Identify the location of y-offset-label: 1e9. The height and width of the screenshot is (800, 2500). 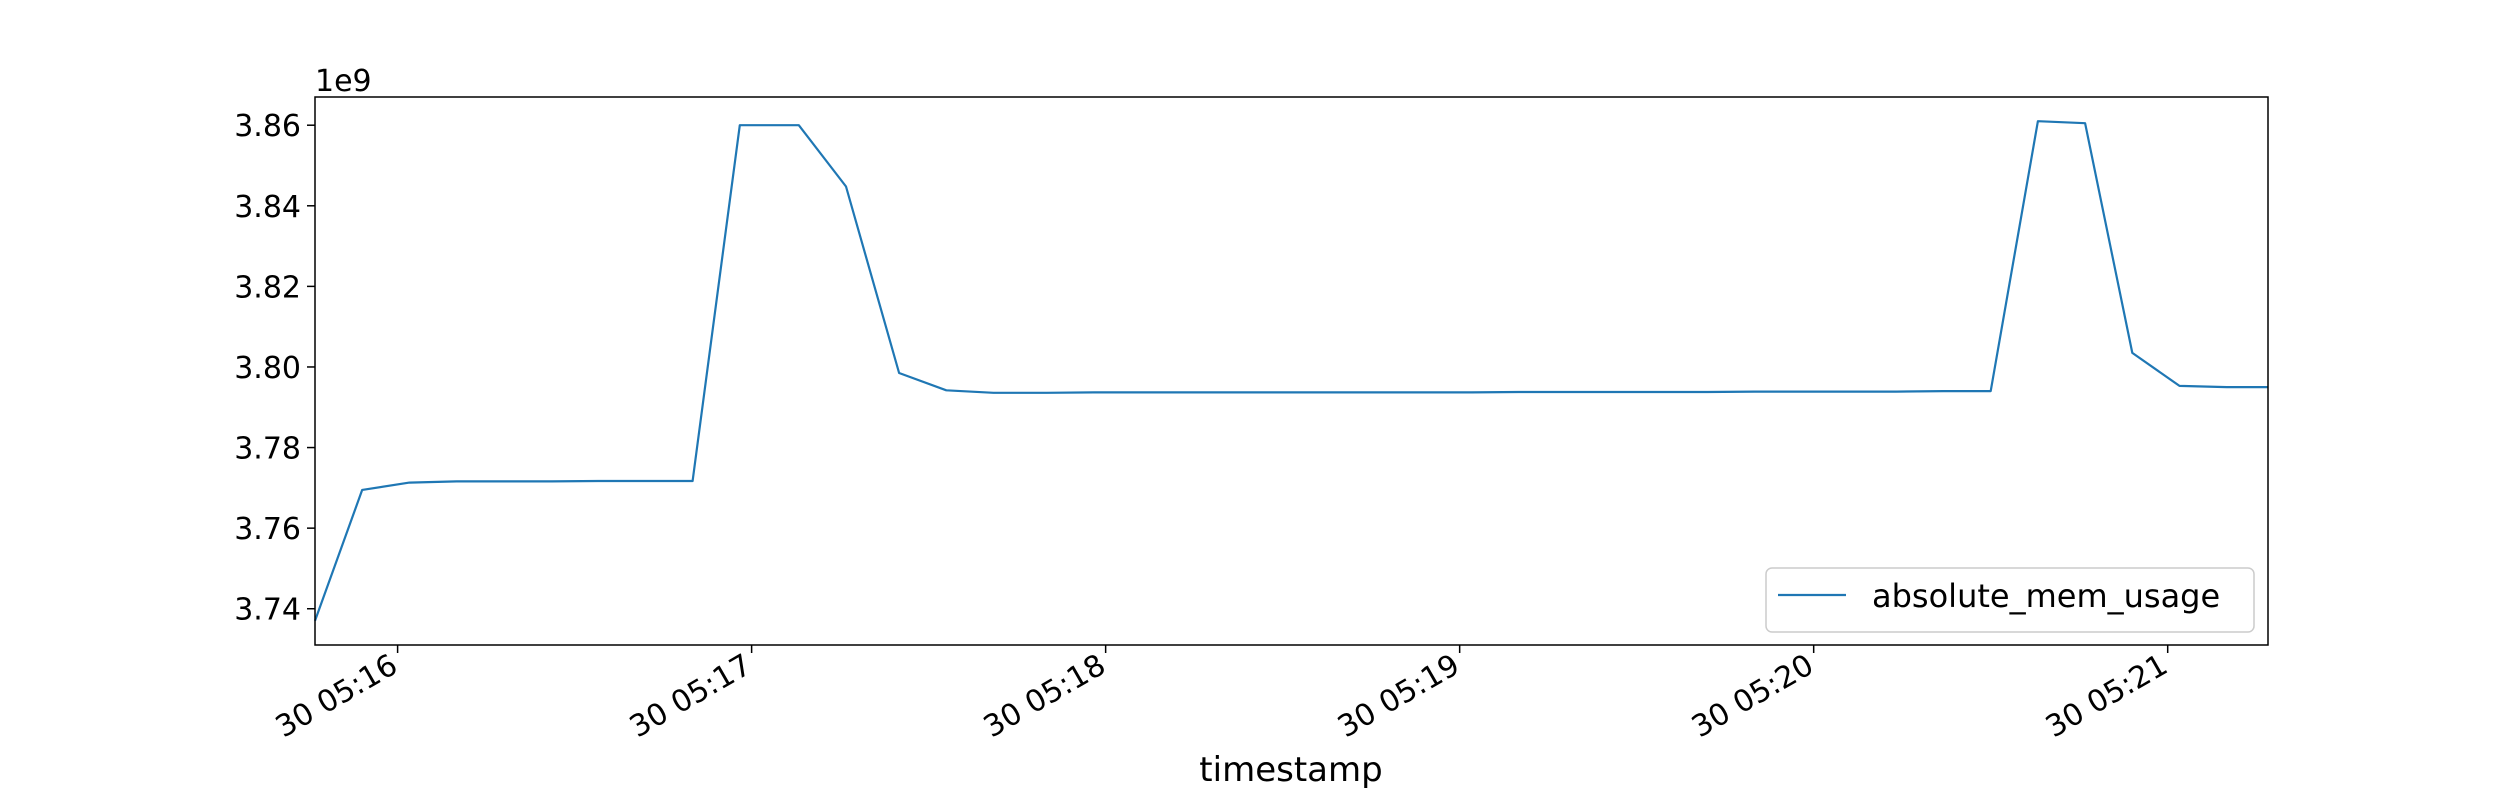
(343, 81).